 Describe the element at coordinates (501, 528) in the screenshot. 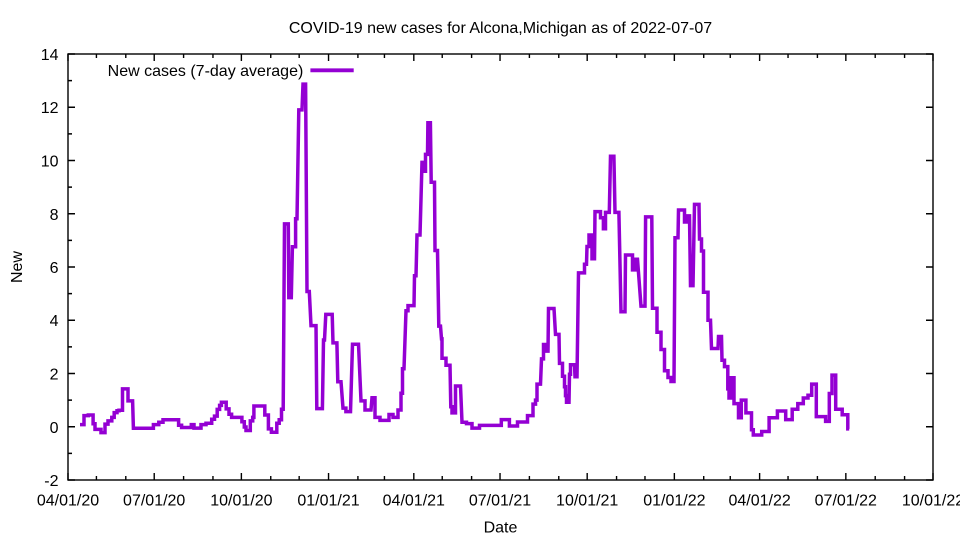

I see `svg-text: Date` at that location.